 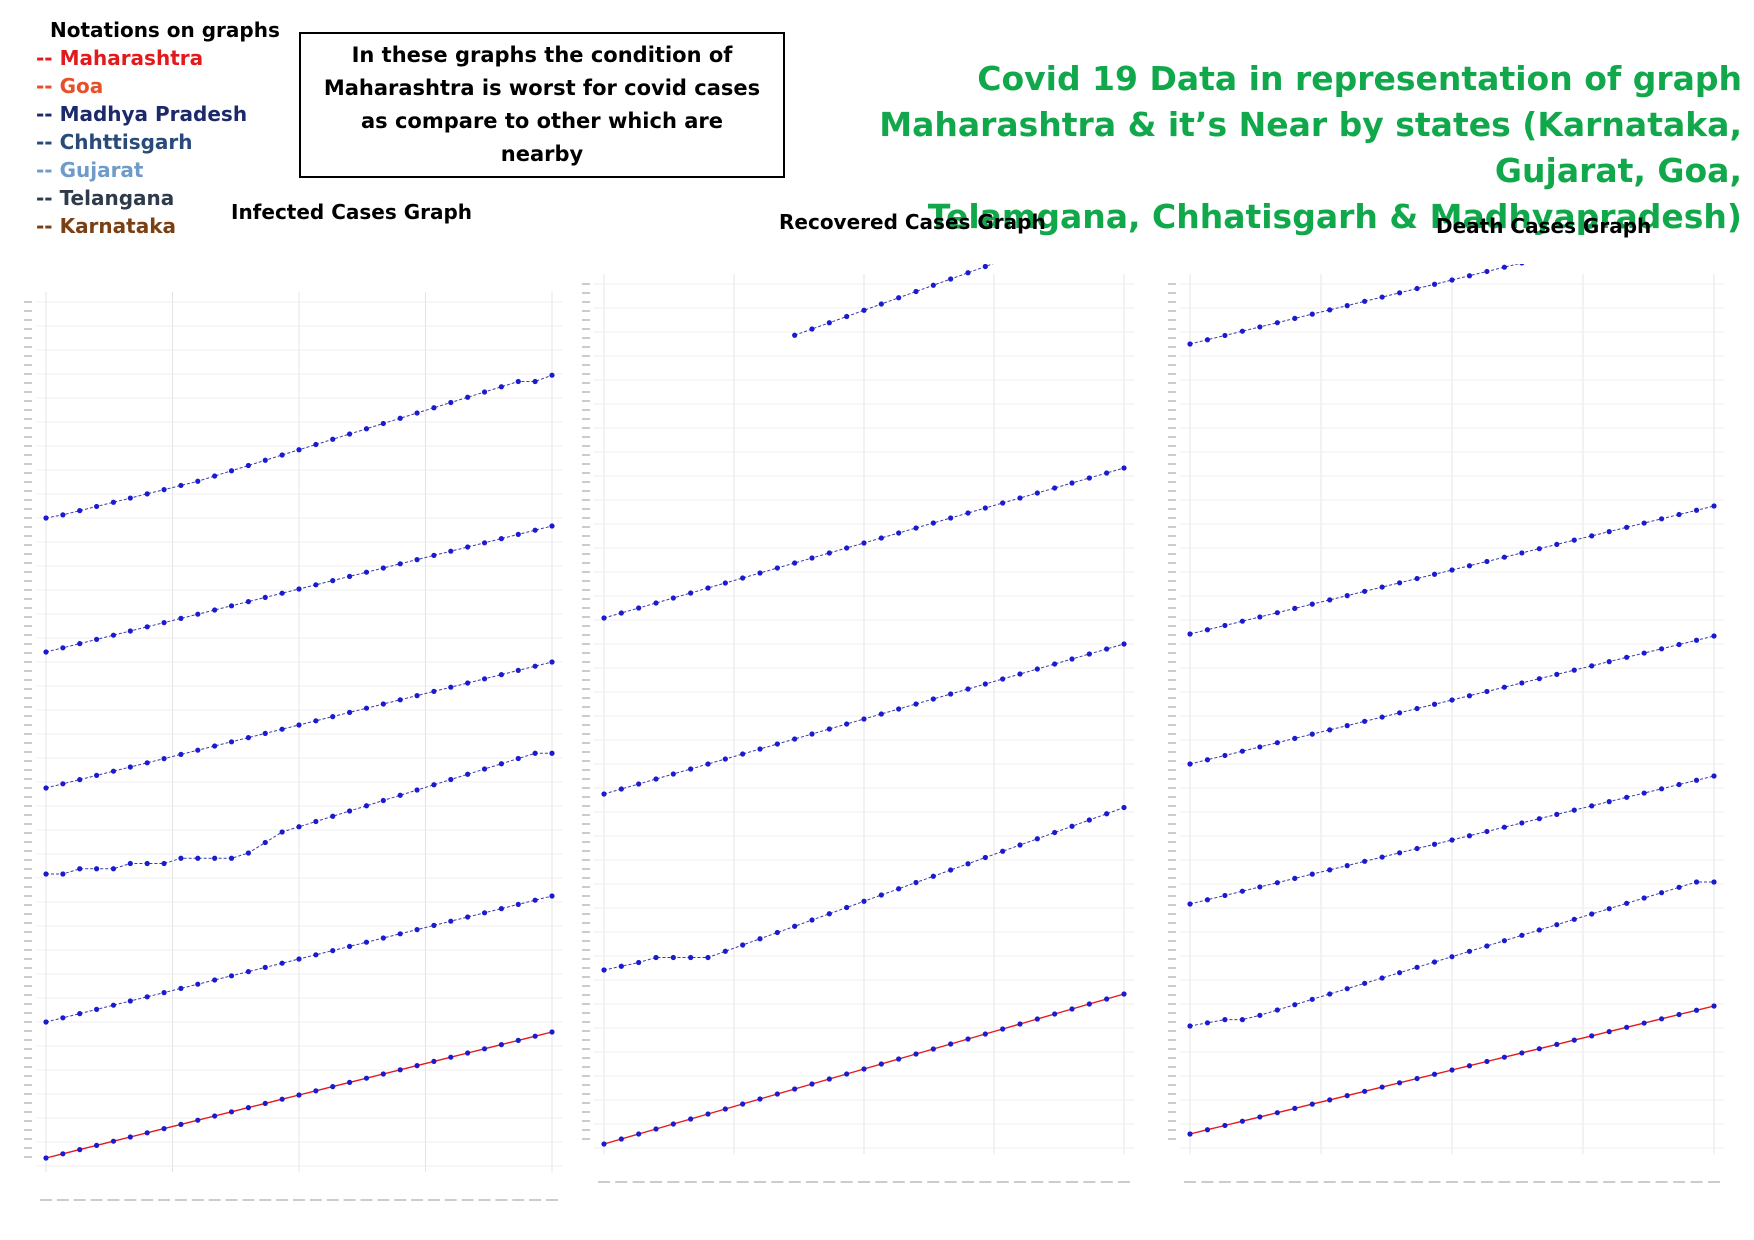 What do you see at coordinates (90, 170) in the screenshot?
I see `legend-item-gujarat: -- Gujarat` at bounding box center [90, 170].